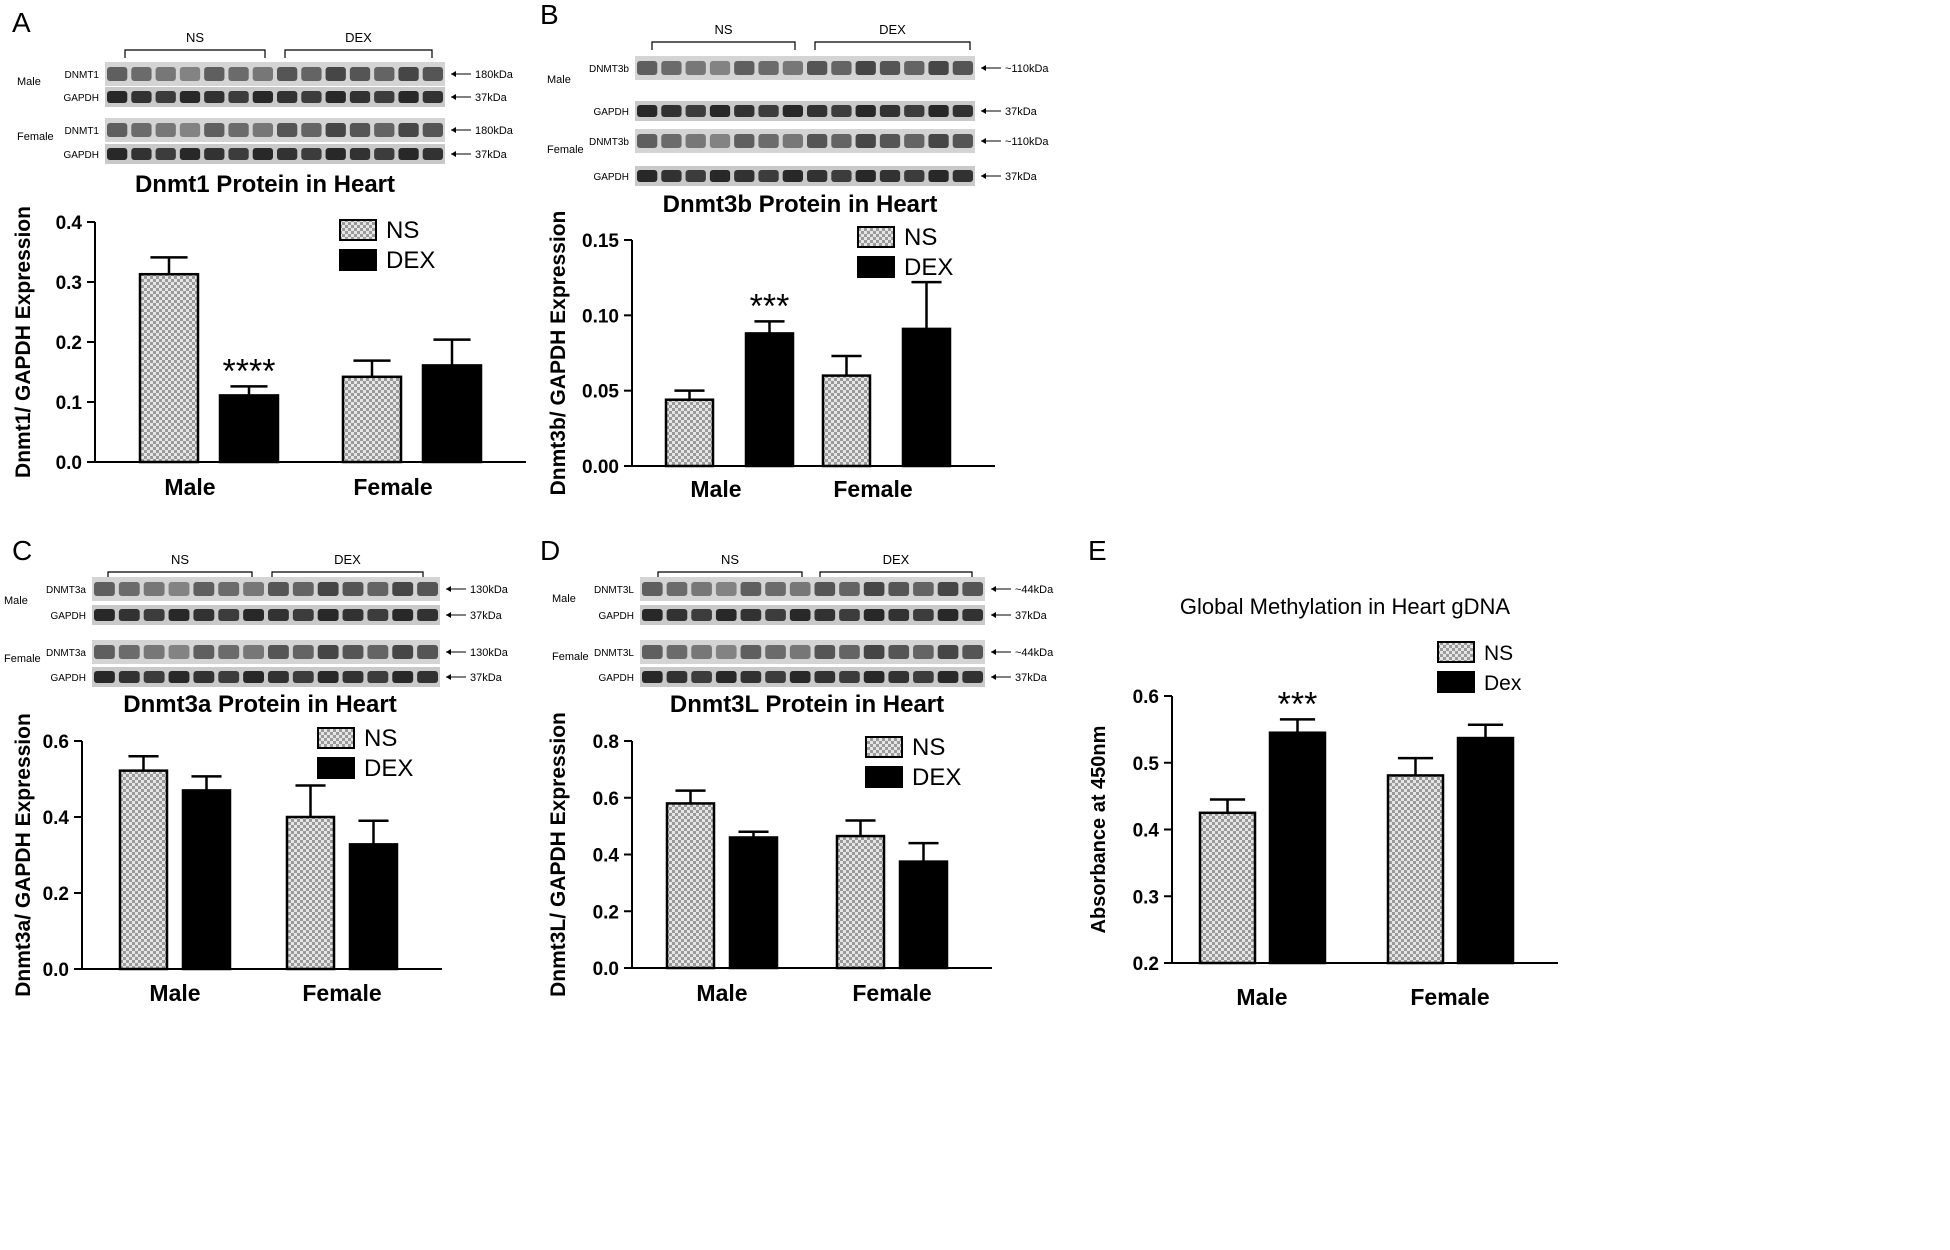  What do you see at coordinates (489, 653) in the screenshot?
I see `blot-size-label: 130kDa` at bounding box center [489, 653].